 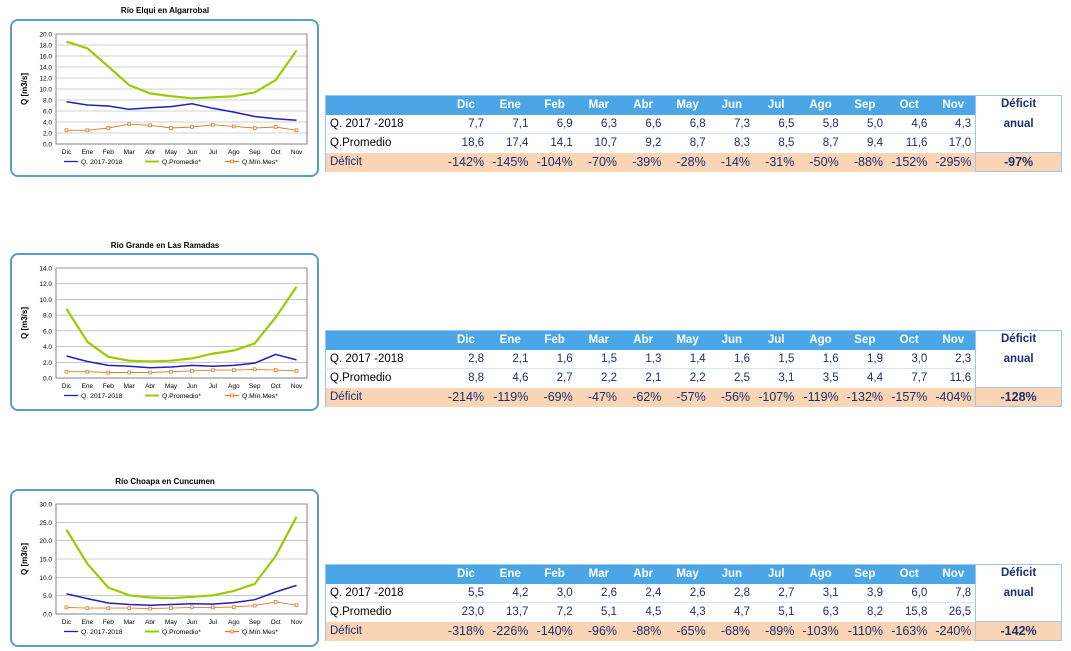 What do you see at coordinates (1018, 359) in the screenshot?
I see `annual-deficit-label: Déficit anual` at bounding box center [1018, 359].